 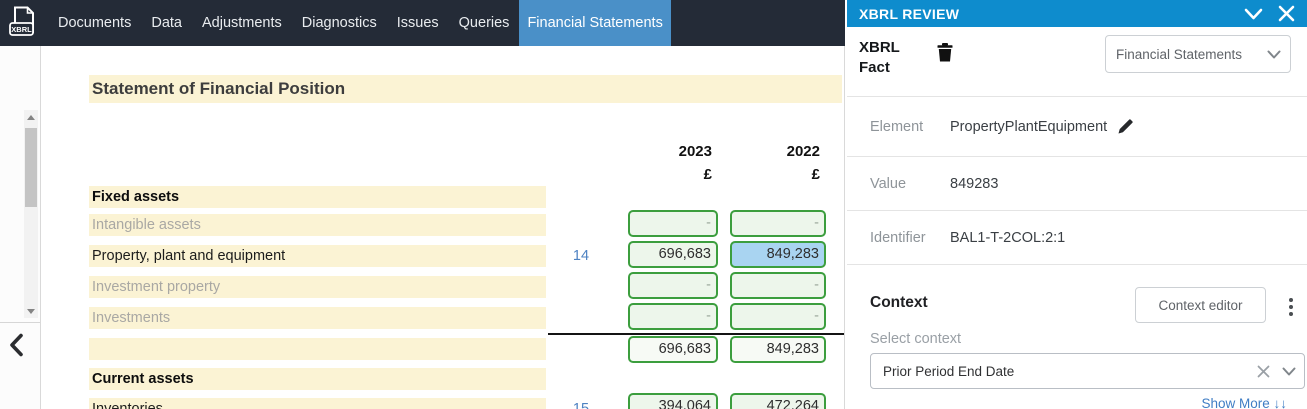 What do you see at coordinates (20, 322) in the screenshot?
I see `strip-divider` at bounding box center [20, 322].